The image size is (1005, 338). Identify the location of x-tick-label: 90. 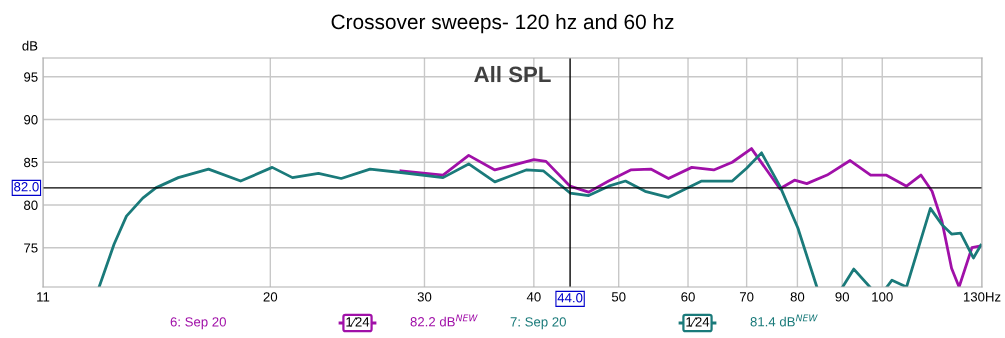
(842, 297).